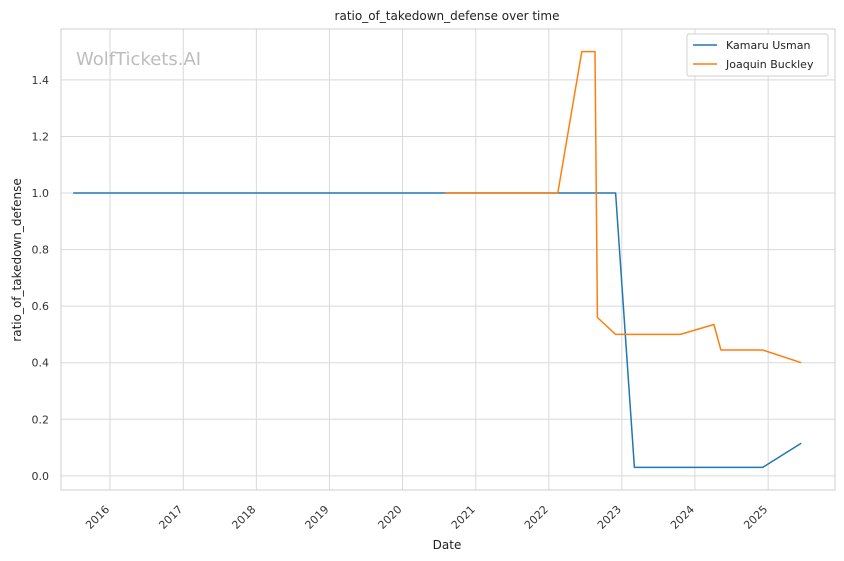 Image resolution: width=844 pixels, height=561 pixels. I want to click on y-tick-label: 0.2, so click(41, 419).